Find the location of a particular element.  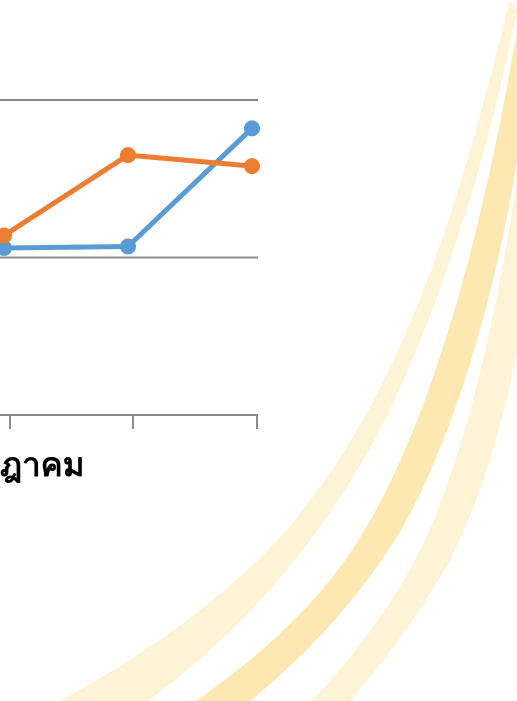

gridlines is located at coordinates (129, 179).